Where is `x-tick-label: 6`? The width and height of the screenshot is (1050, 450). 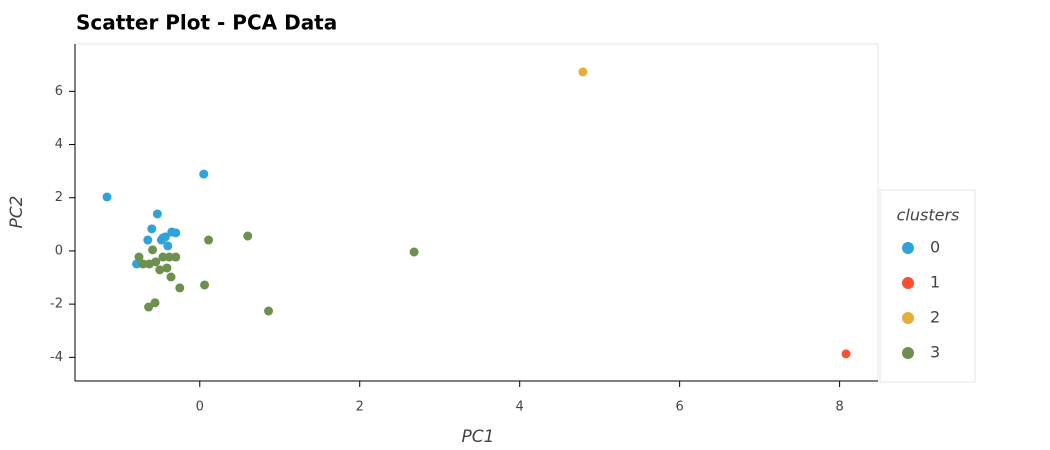
x-tick-label: 6 is located at coordinates (680, 407).